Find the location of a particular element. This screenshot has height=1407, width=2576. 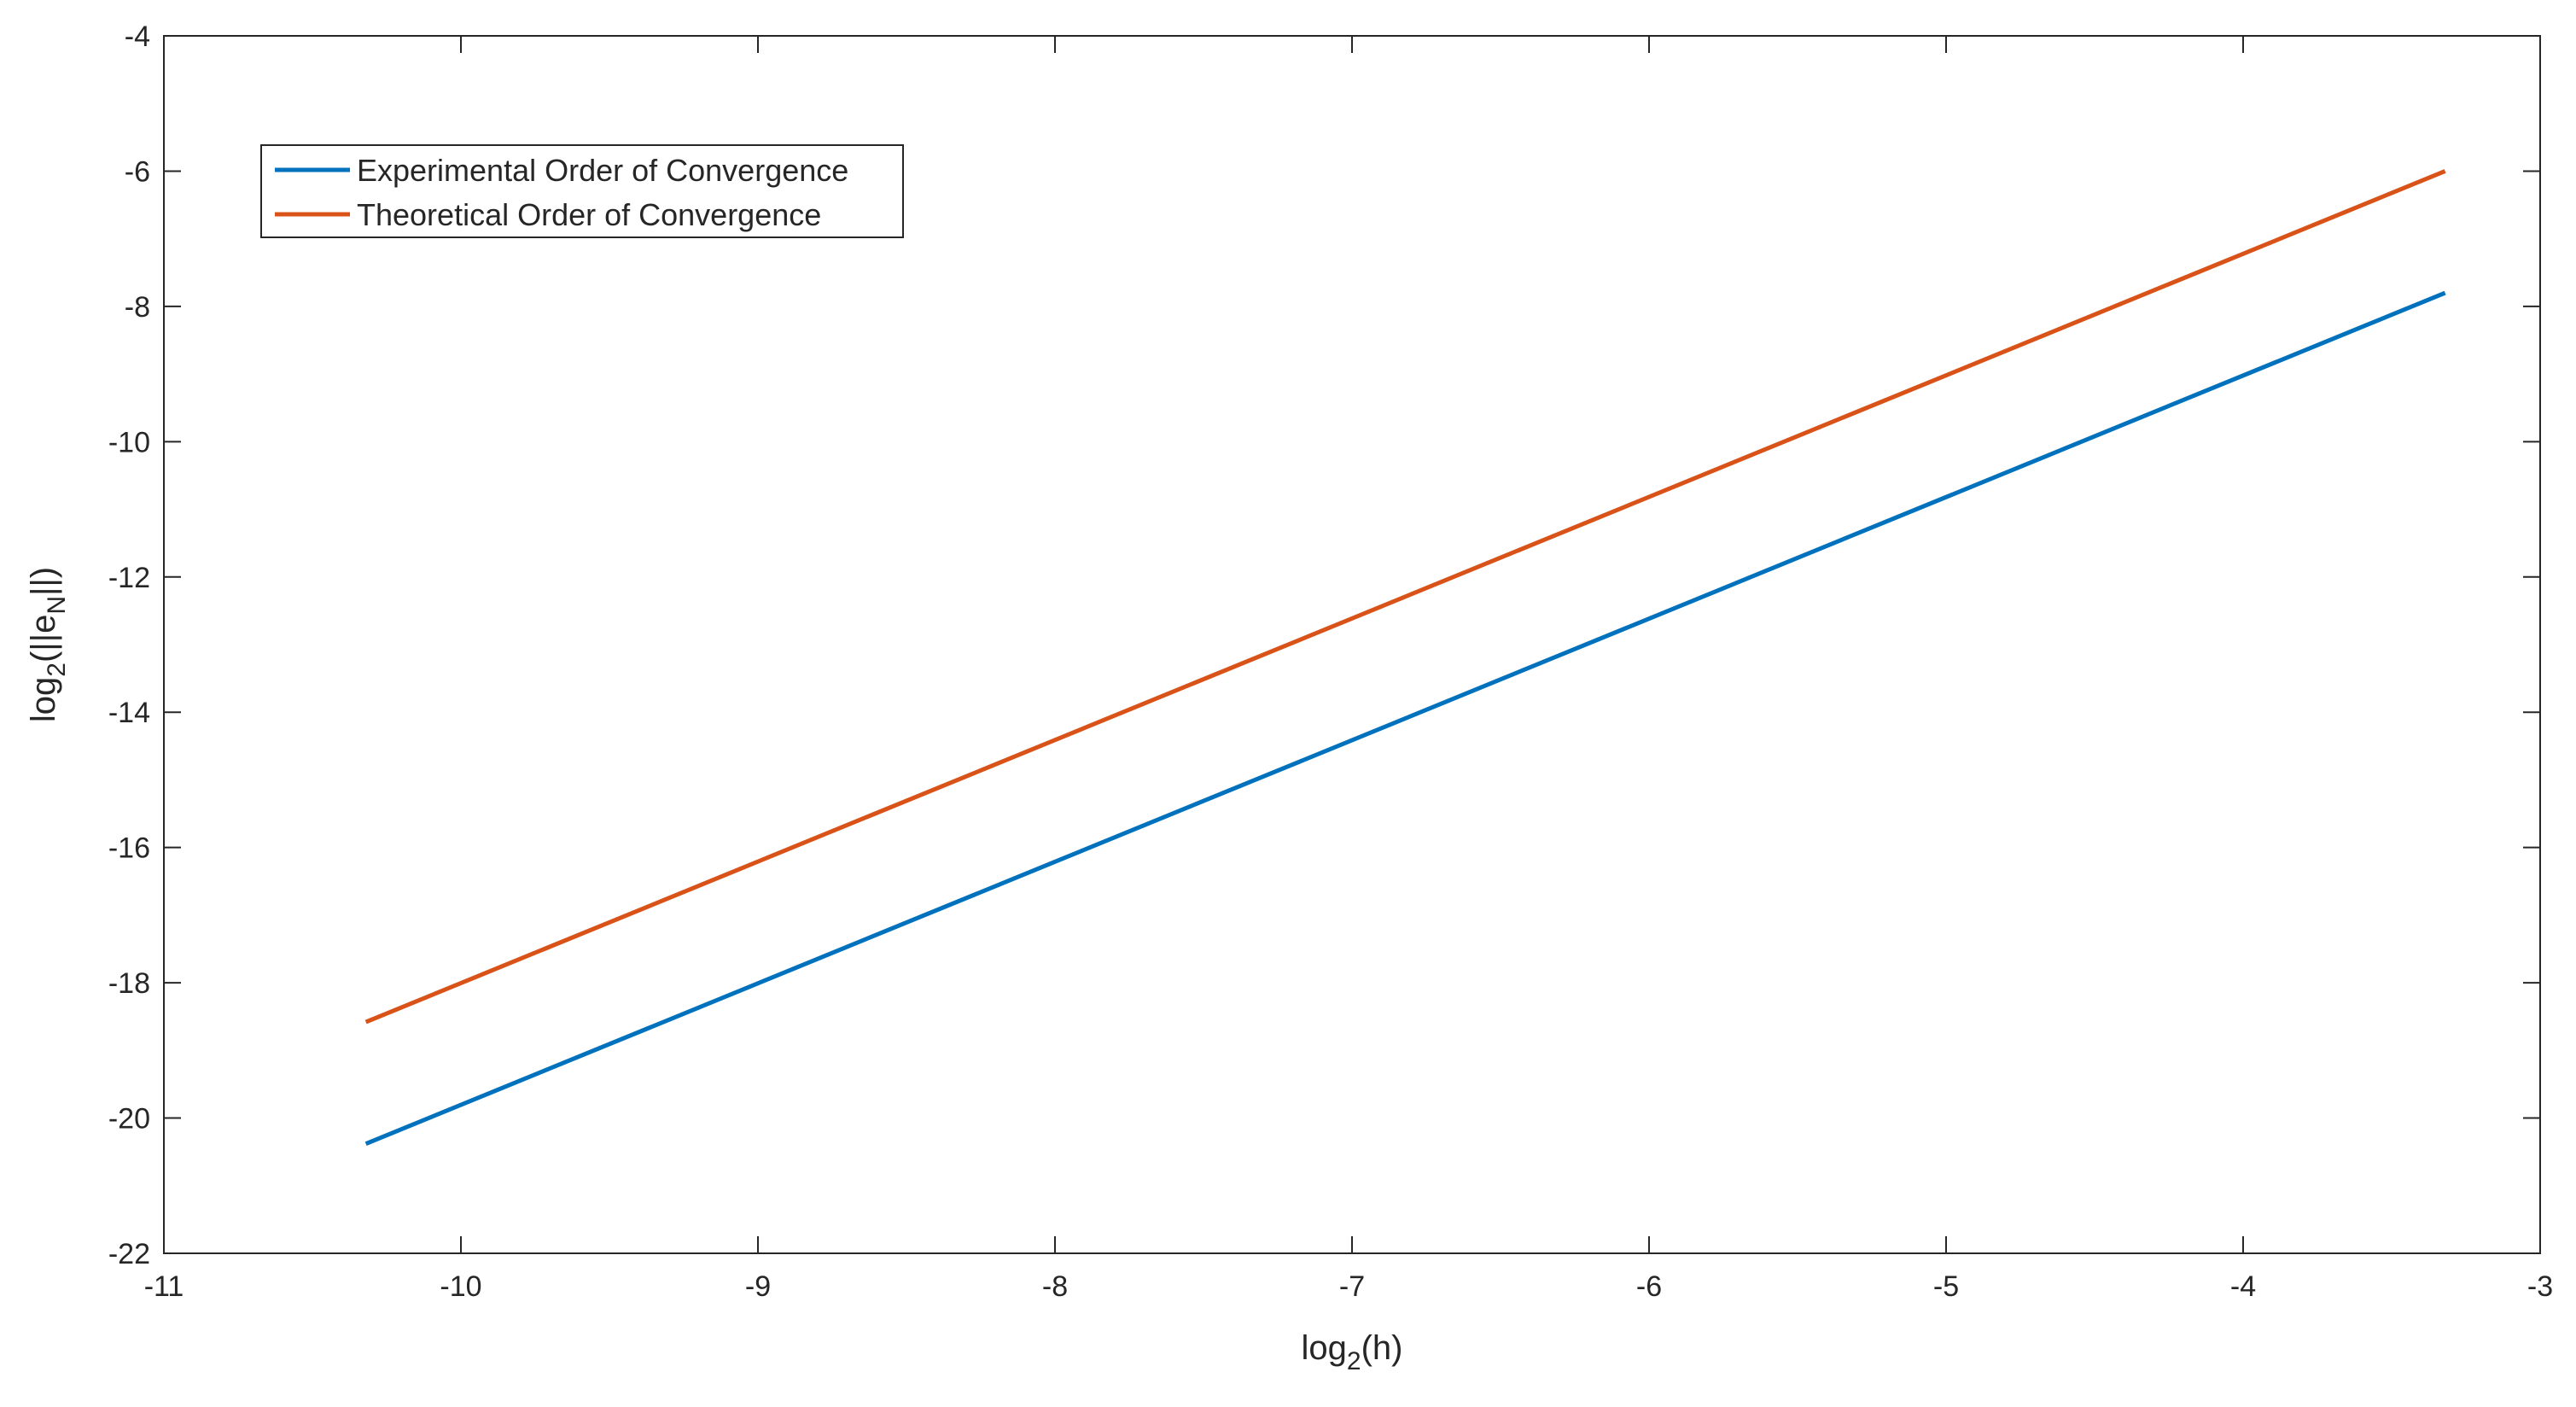

y-tick-label: -4 is located at coordinates (137, 36).